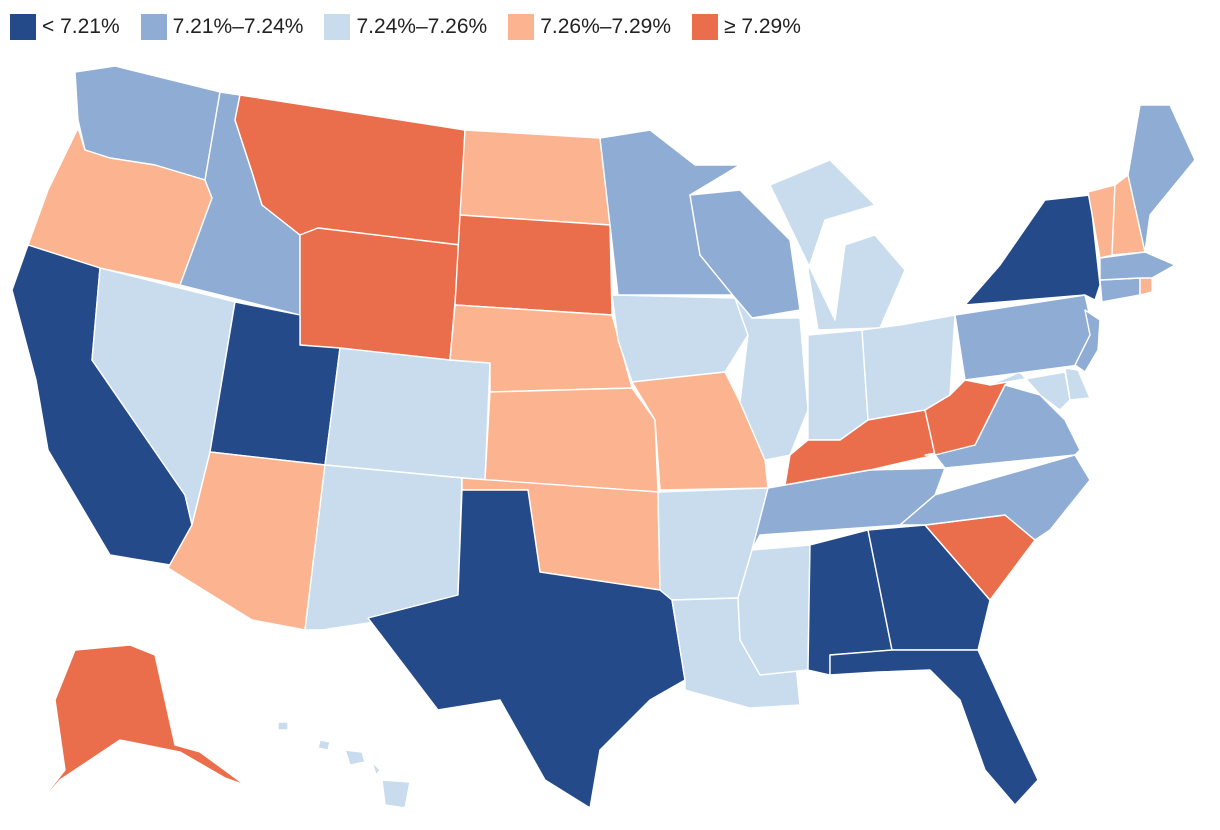 The image size is (1220, 830). I want to click on legend-label: ≥ 7.29%, so click(762, 26).